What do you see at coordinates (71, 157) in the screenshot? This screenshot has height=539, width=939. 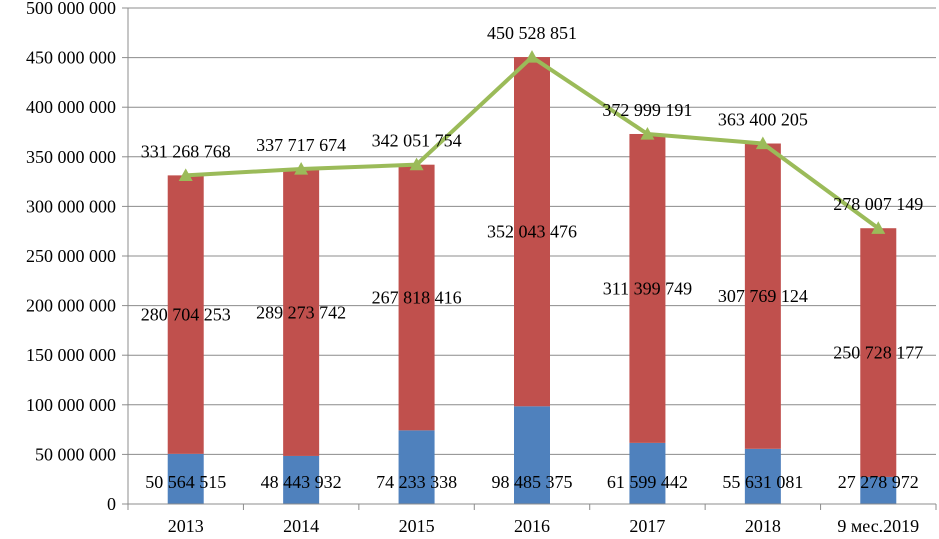 I see `y-tick-label: 350 000 000` at bounding box center [71, 157].